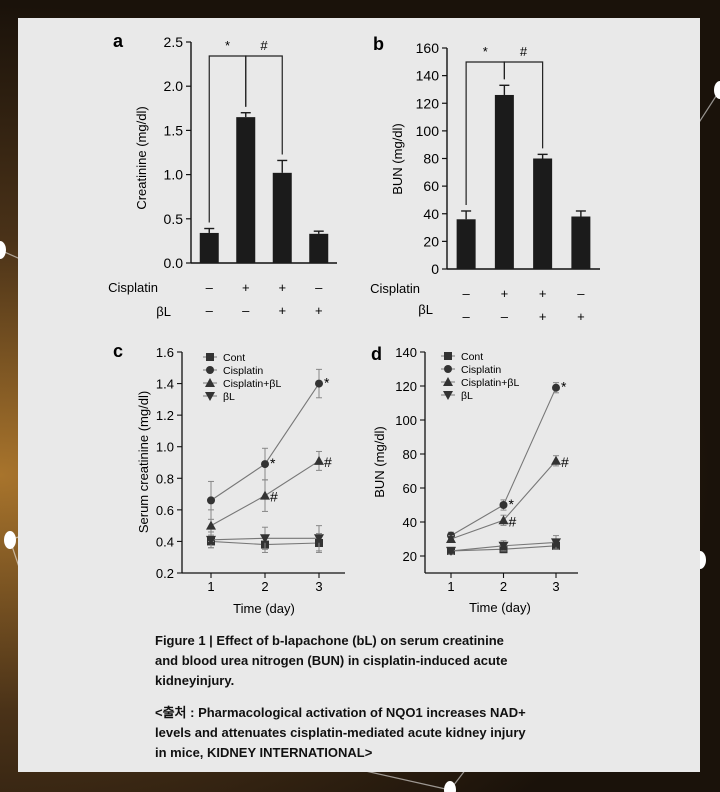 The width and height of the screenshot is (720, 792). I want to click on y-tick-label: 0.6, so click(165, 510).